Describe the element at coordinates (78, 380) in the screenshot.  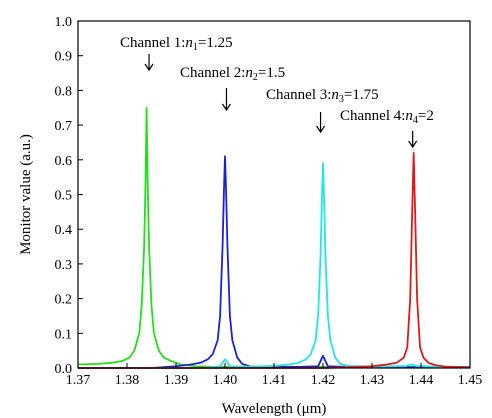
I see `x-tick-label: 1.37` at that location.